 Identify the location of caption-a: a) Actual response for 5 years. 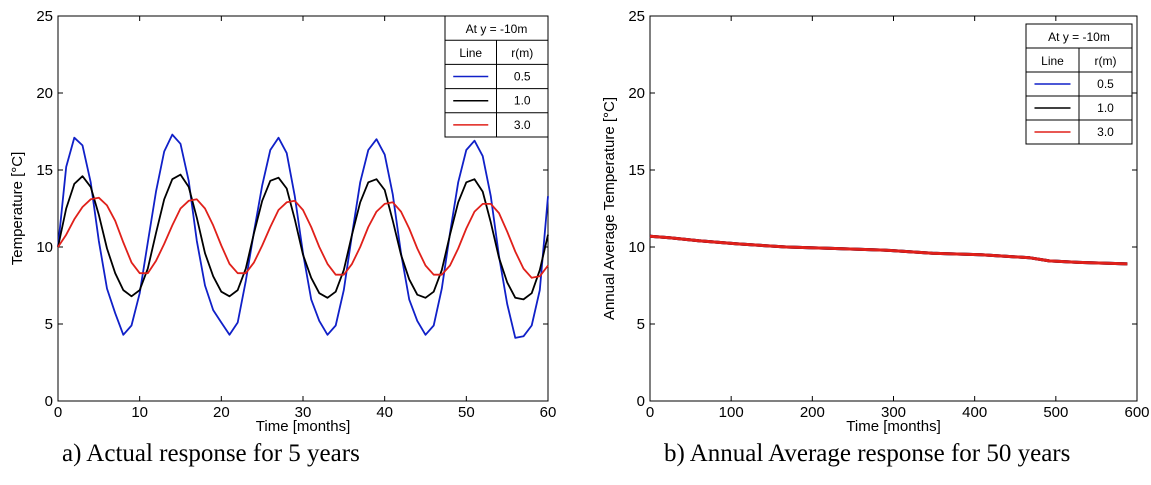
(211, 453).